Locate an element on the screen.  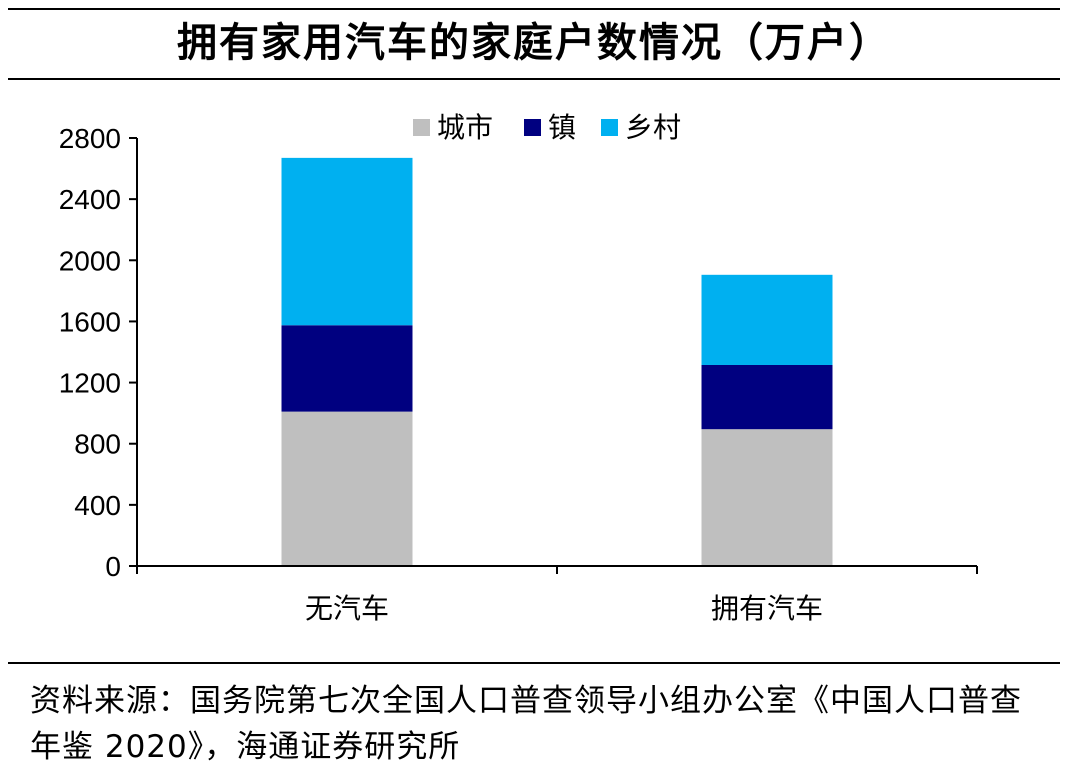
y-tick-label: 2000 is located at coordinates (90, 260).